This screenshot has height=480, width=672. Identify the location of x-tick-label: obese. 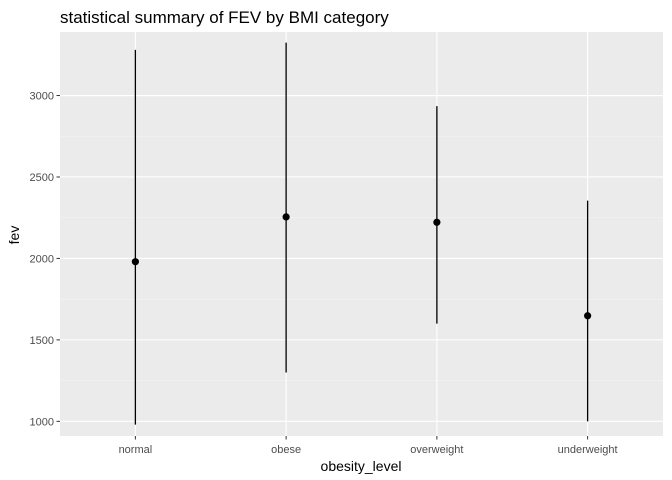
(286, 450).